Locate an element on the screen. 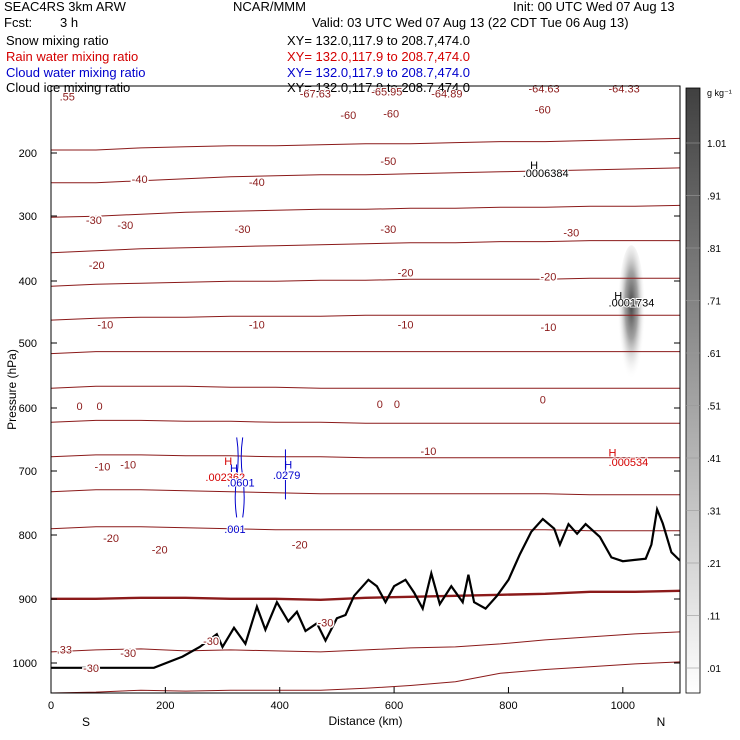 The height and width of the screenshot is (740, 740). org-title: NCAR/MMM is located at coordinates (269, 7).